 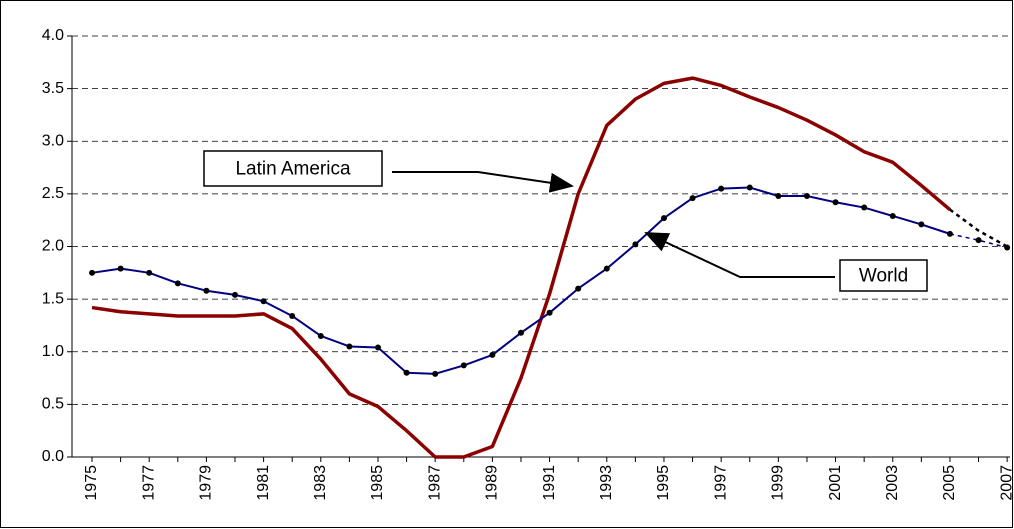 What do you see at coordinates (835, 483) in the screenshot?
I see `x-tick-label: 2001` at bounding box center [835, 483].